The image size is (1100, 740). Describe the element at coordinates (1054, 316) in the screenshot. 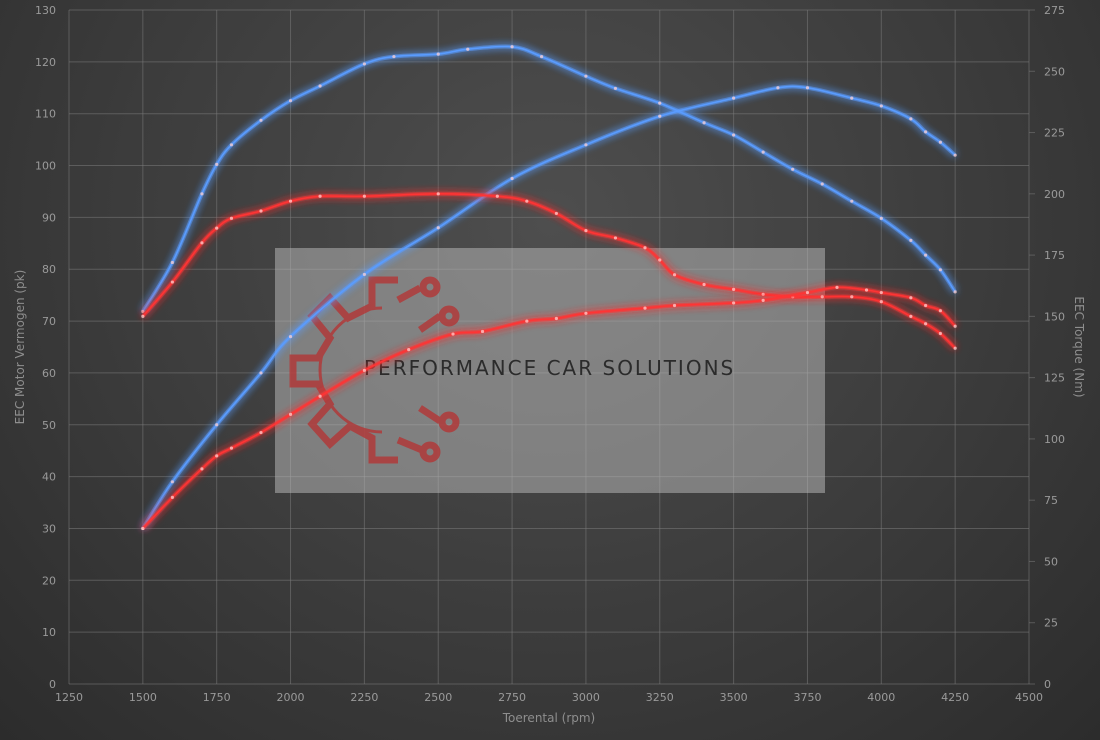

I see `y2-tick-label: 150` at that location.